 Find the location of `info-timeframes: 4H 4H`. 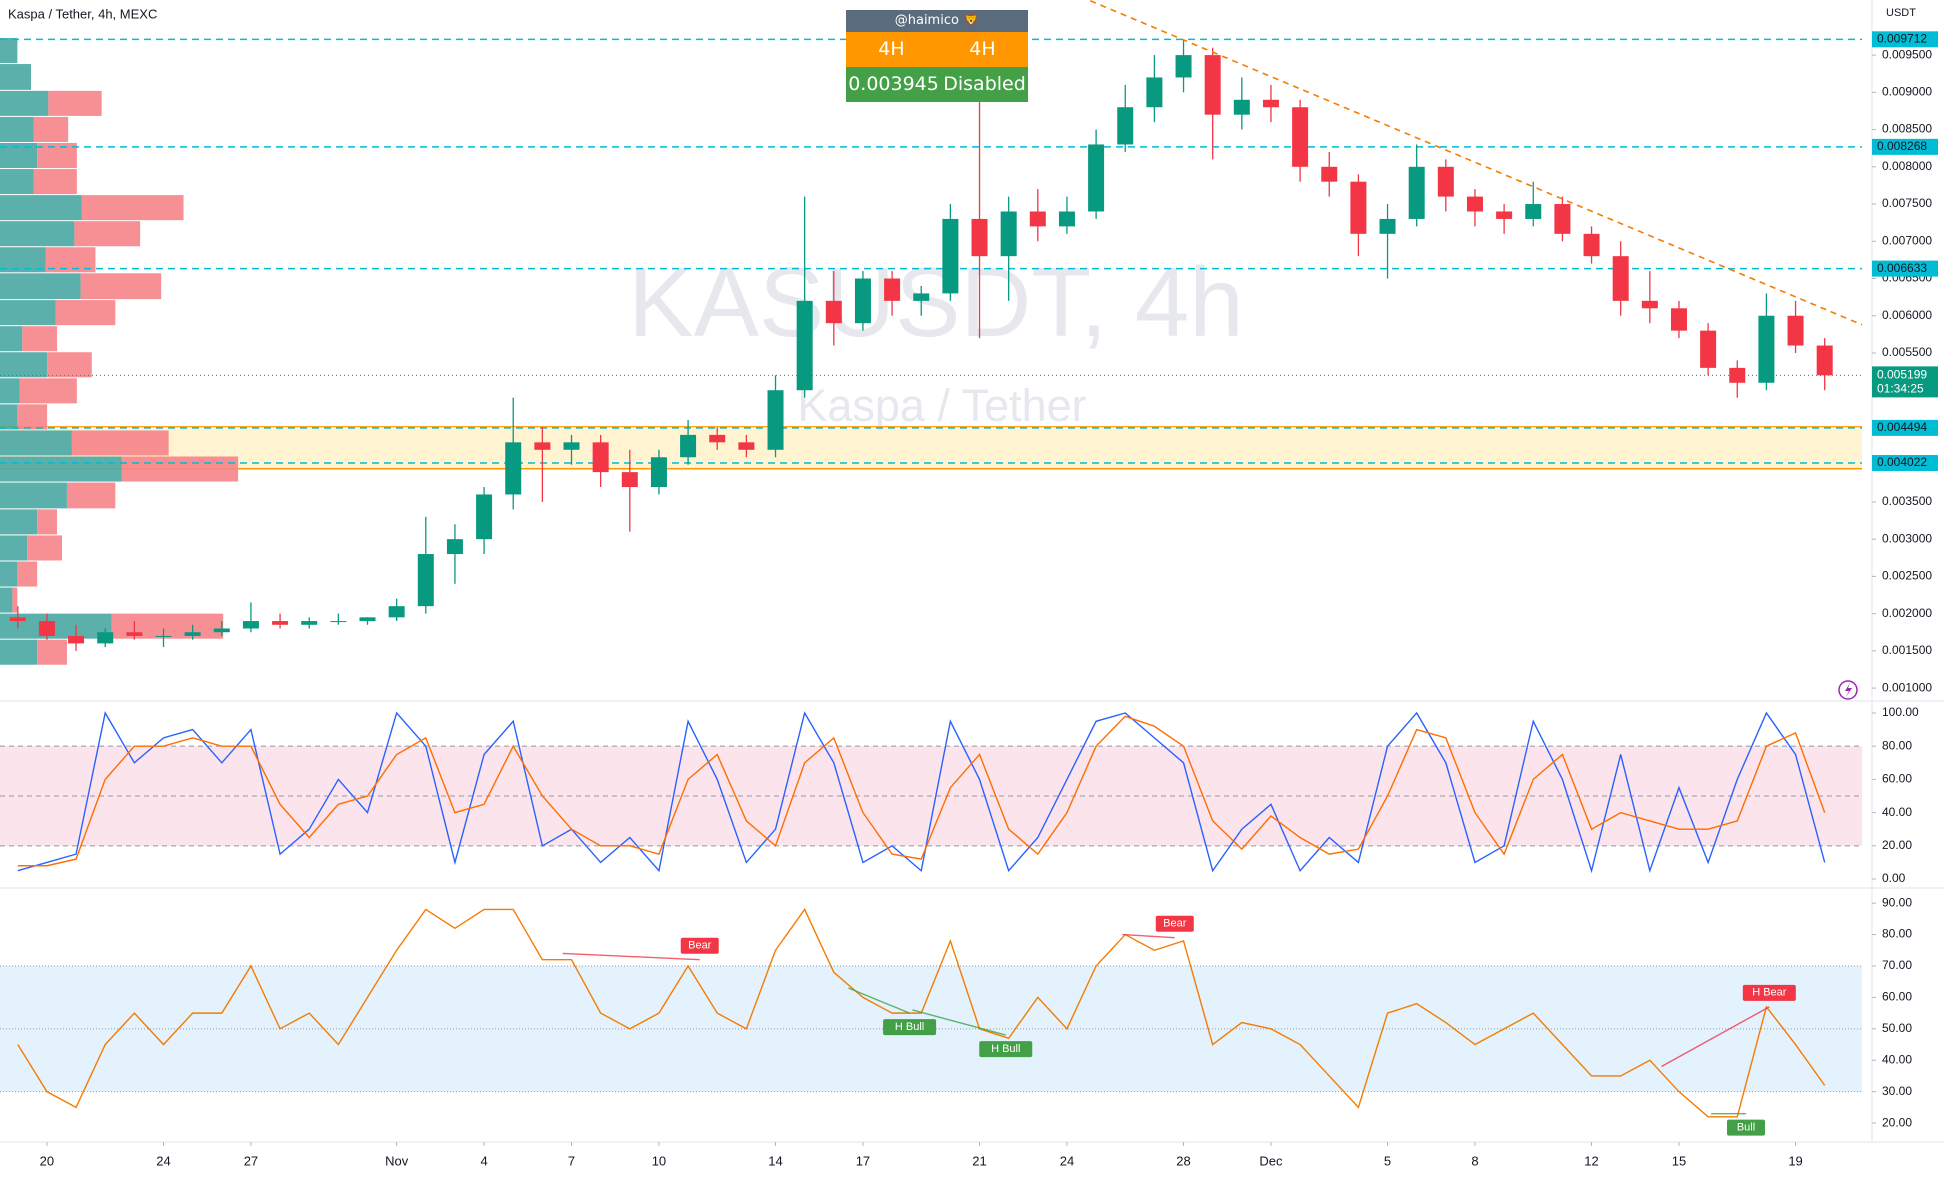

info-timeframes: 4H 4H is located at coordinates (937, 49).